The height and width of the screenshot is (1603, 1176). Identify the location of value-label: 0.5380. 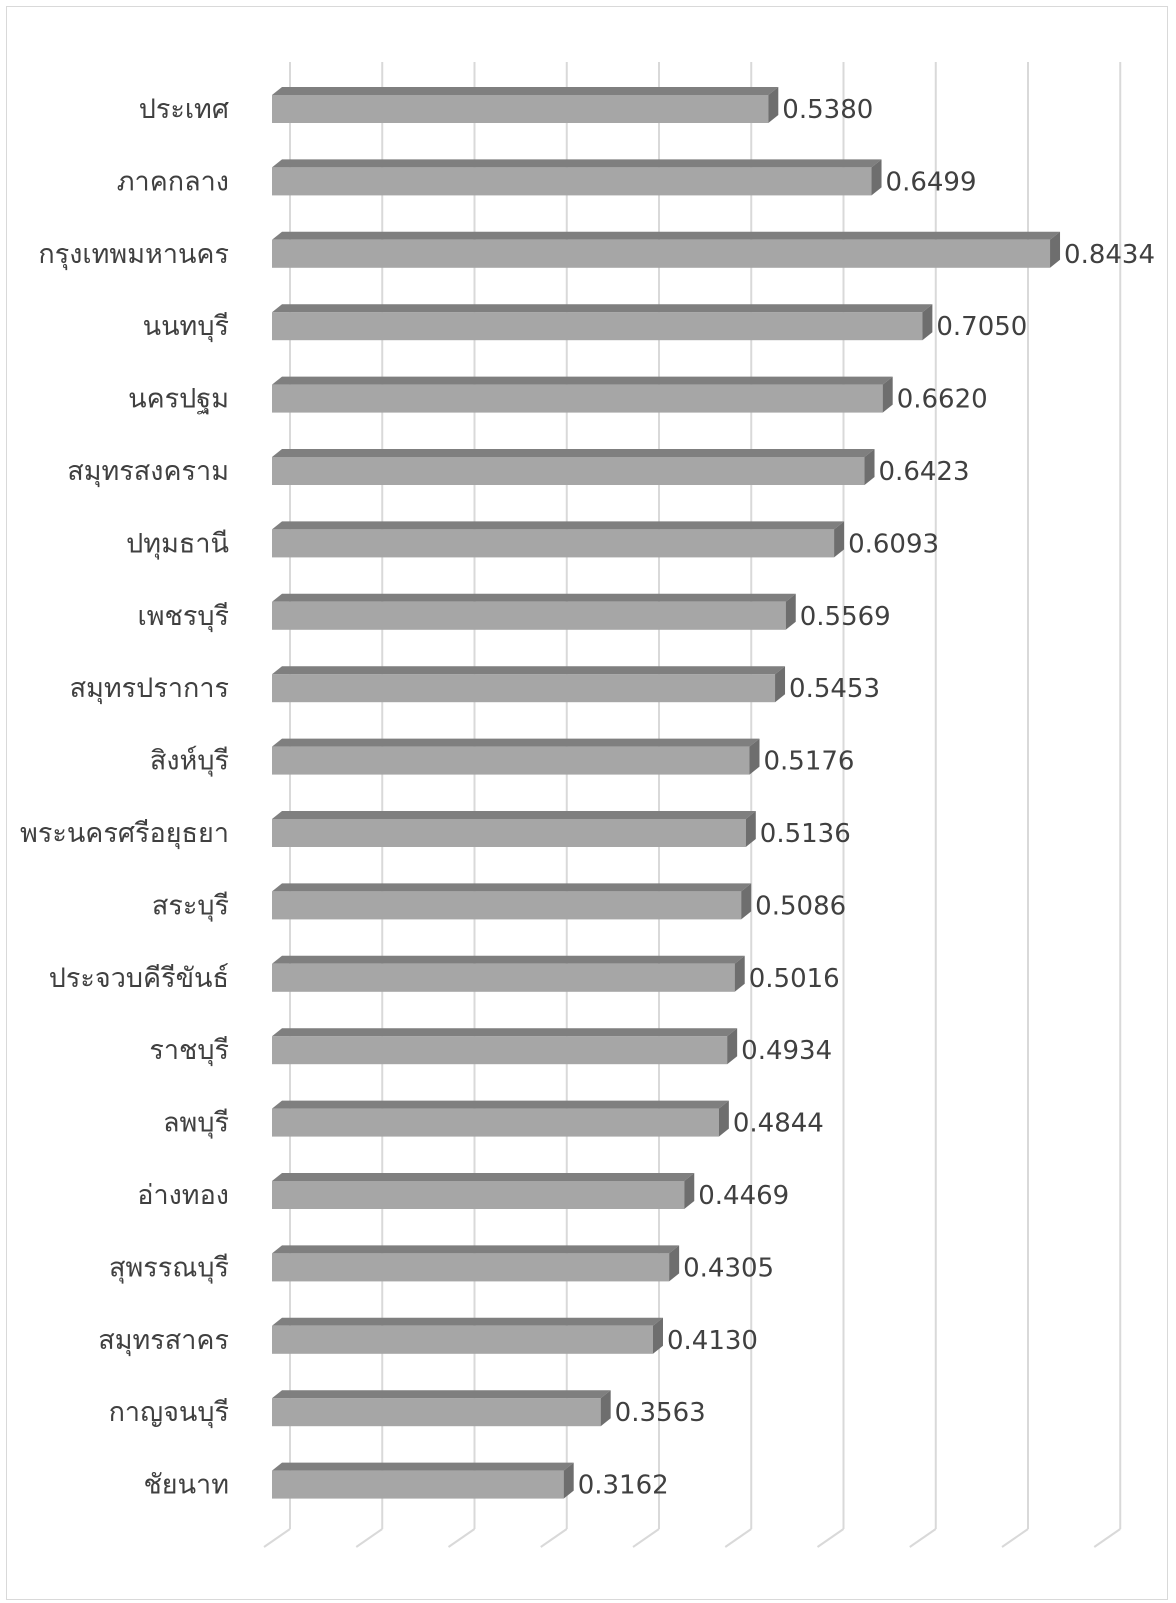
(827, 110).